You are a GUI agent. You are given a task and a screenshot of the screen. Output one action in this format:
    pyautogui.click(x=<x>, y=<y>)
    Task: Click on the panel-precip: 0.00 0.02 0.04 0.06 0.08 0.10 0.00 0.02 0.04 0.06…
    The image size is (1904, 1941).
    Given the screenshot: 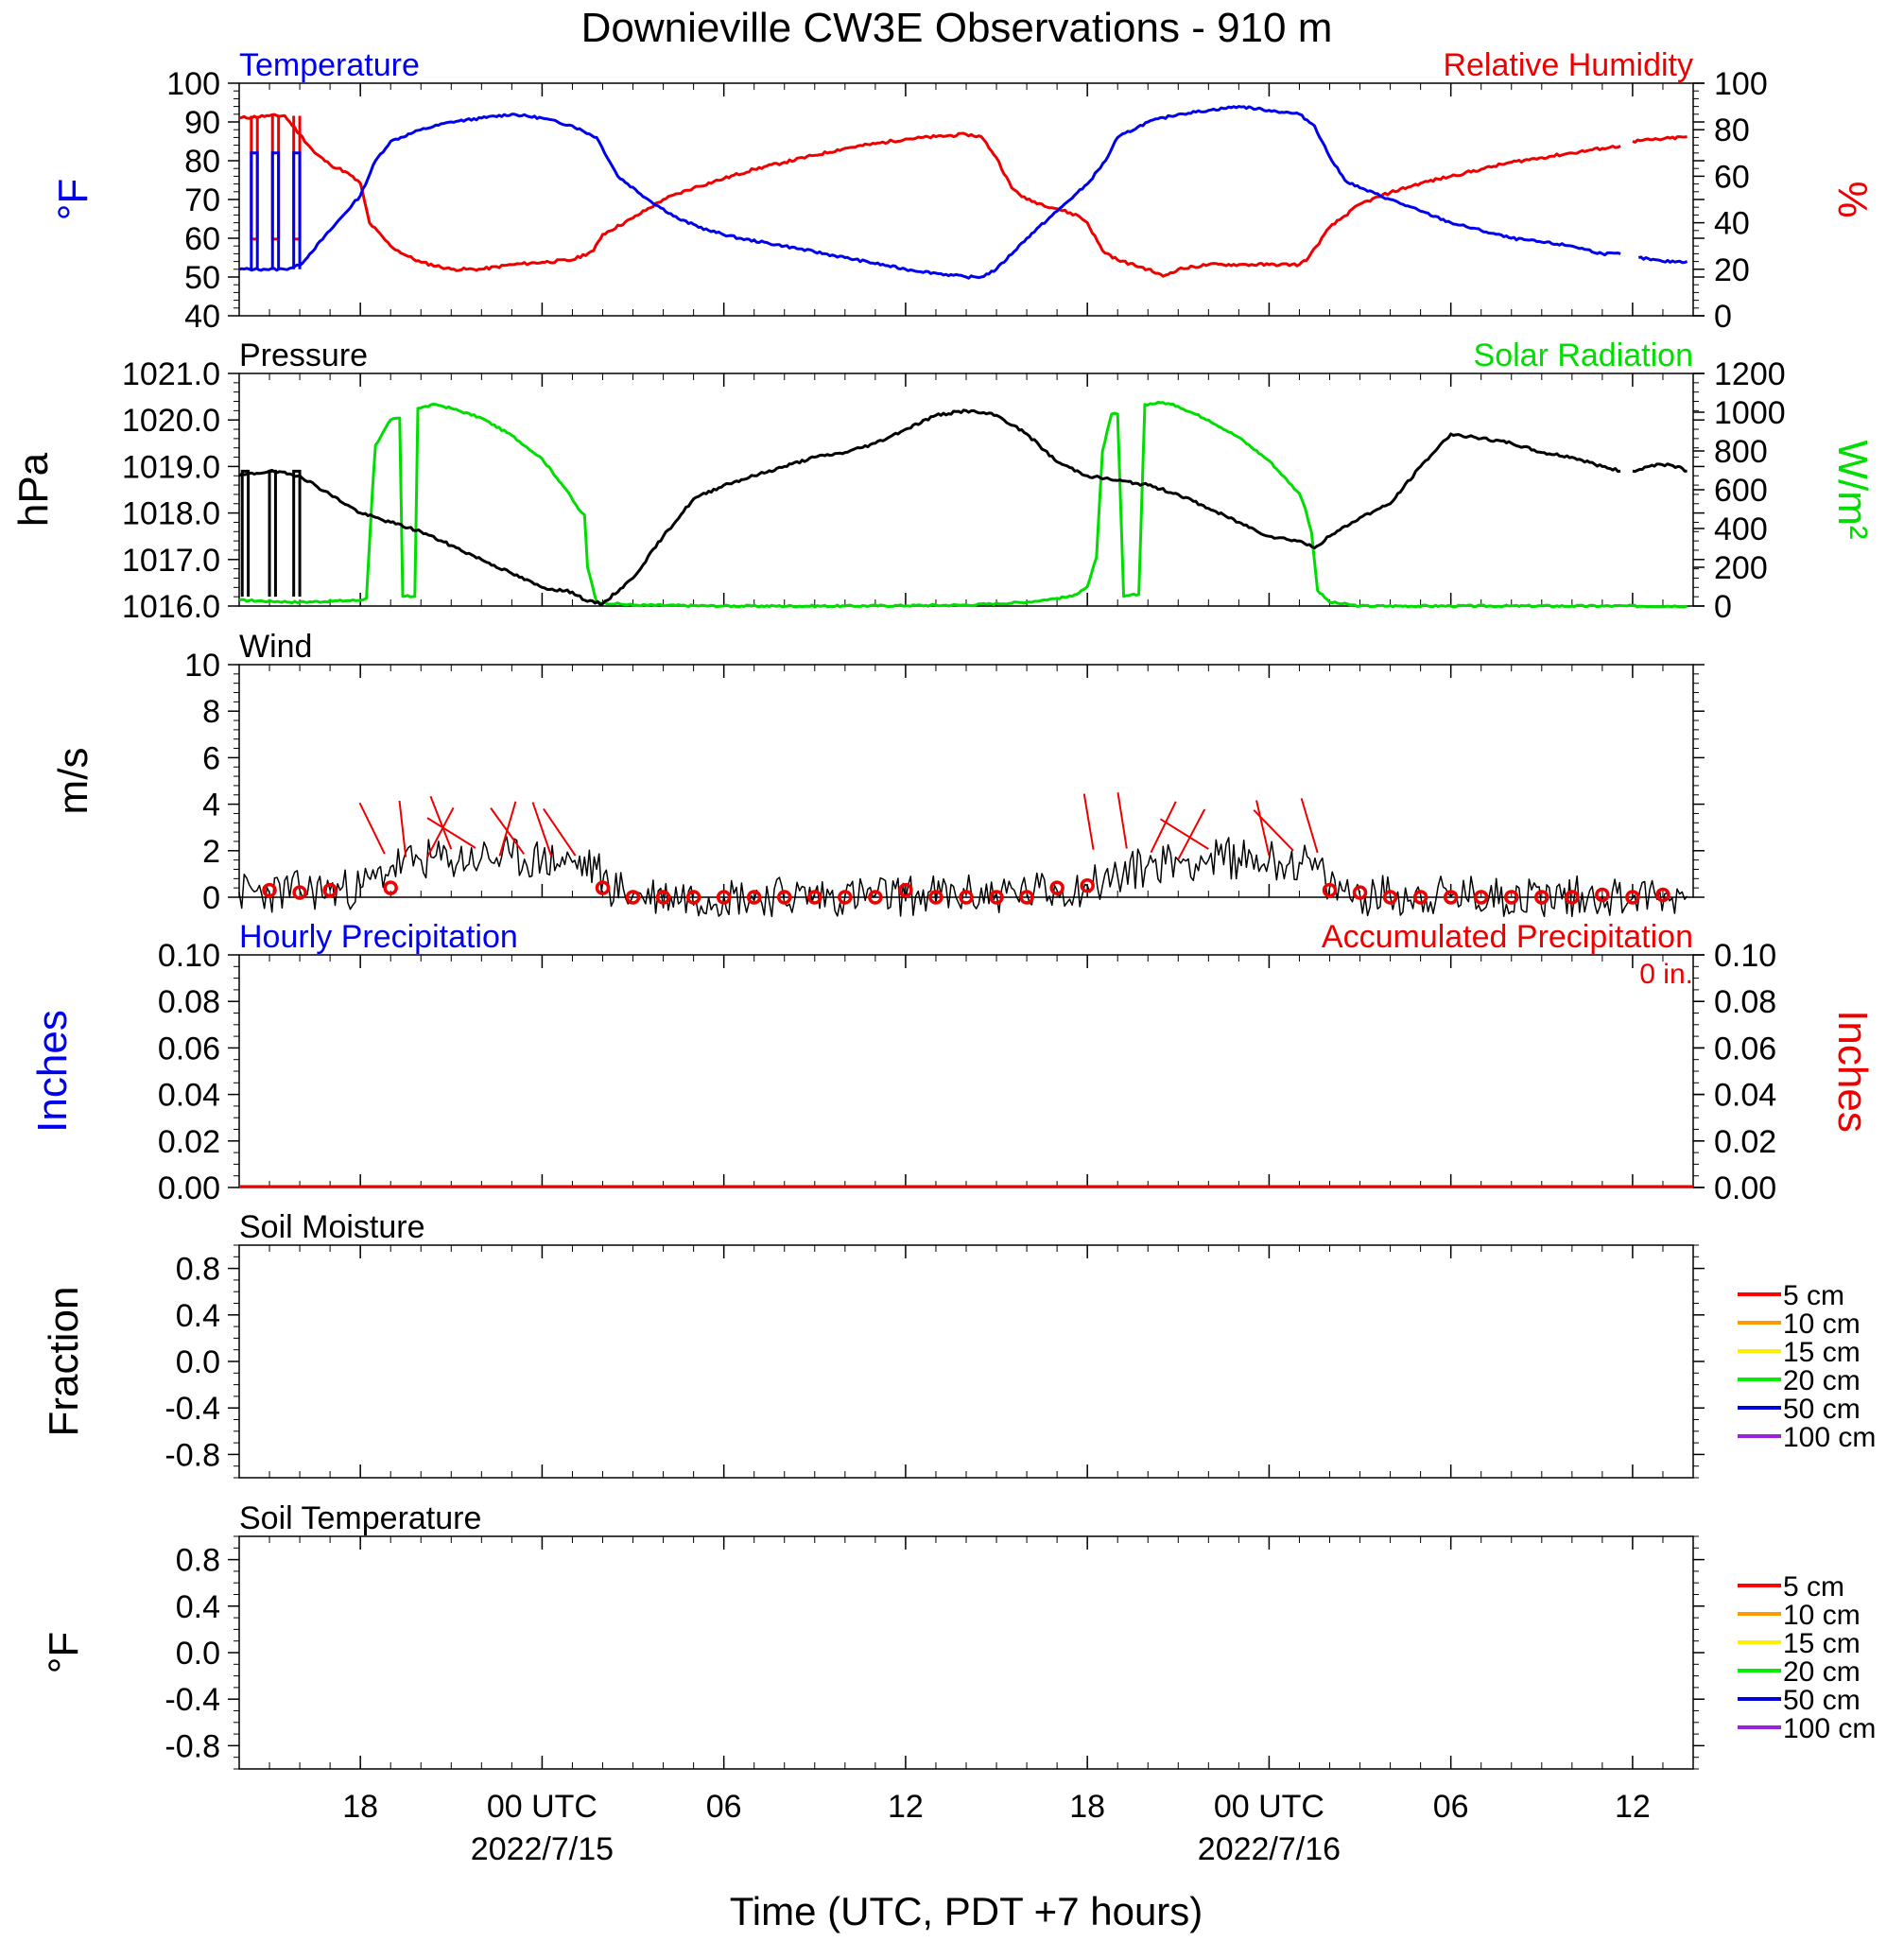 What is the action you would take?
    pyautogui.click(x=952, y=1063)
    